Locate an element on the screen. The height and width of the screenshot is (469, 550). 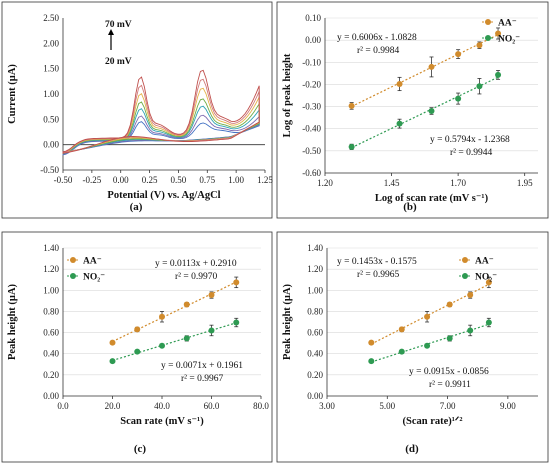
x-tick-label: 1.00 is located at coordinates (236, 180).